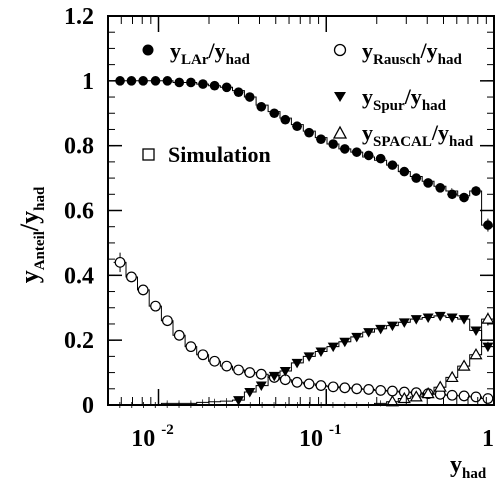 This screenshot has height=482, width=496. What do you see at coordinates (468, 467) in the screenshot?
I see `x-axis-title: yhad` at bounding box center [468, 467].